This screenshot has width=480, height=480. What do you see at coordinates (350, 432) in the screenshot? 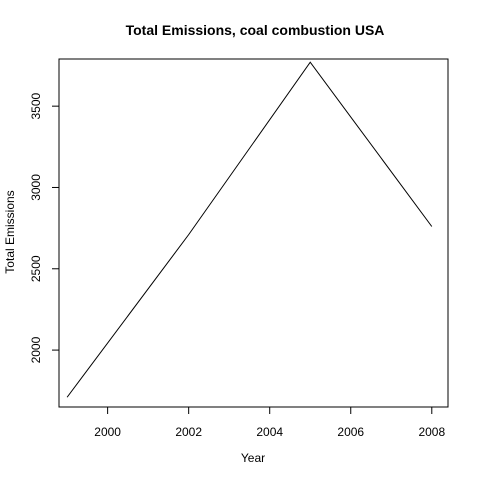
I see `x-tick-label: 2006` at bounding box center [350, 432].